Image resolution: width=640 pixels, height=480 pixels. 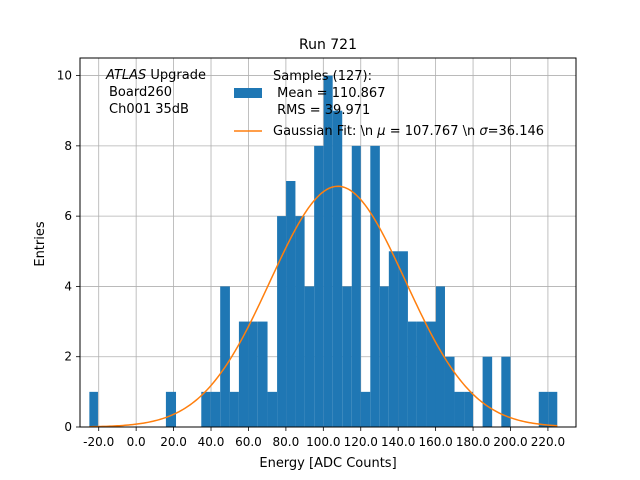 What do you see at coordinates (435, 442) in the screenshot?
I see `x-tick-label: 160.0` at bounding box center [435, 442].